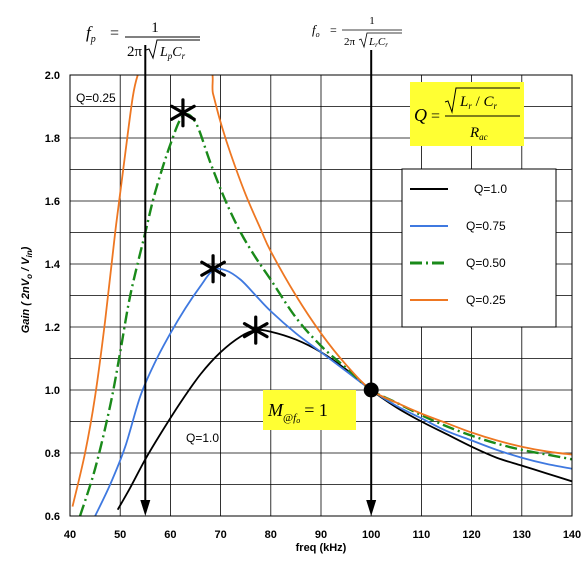 This screenshot has width=586, height=564. Describe the element at coordinates (53, 265) in the screenshot. I see `y-tick-label: 1.4` at that location.